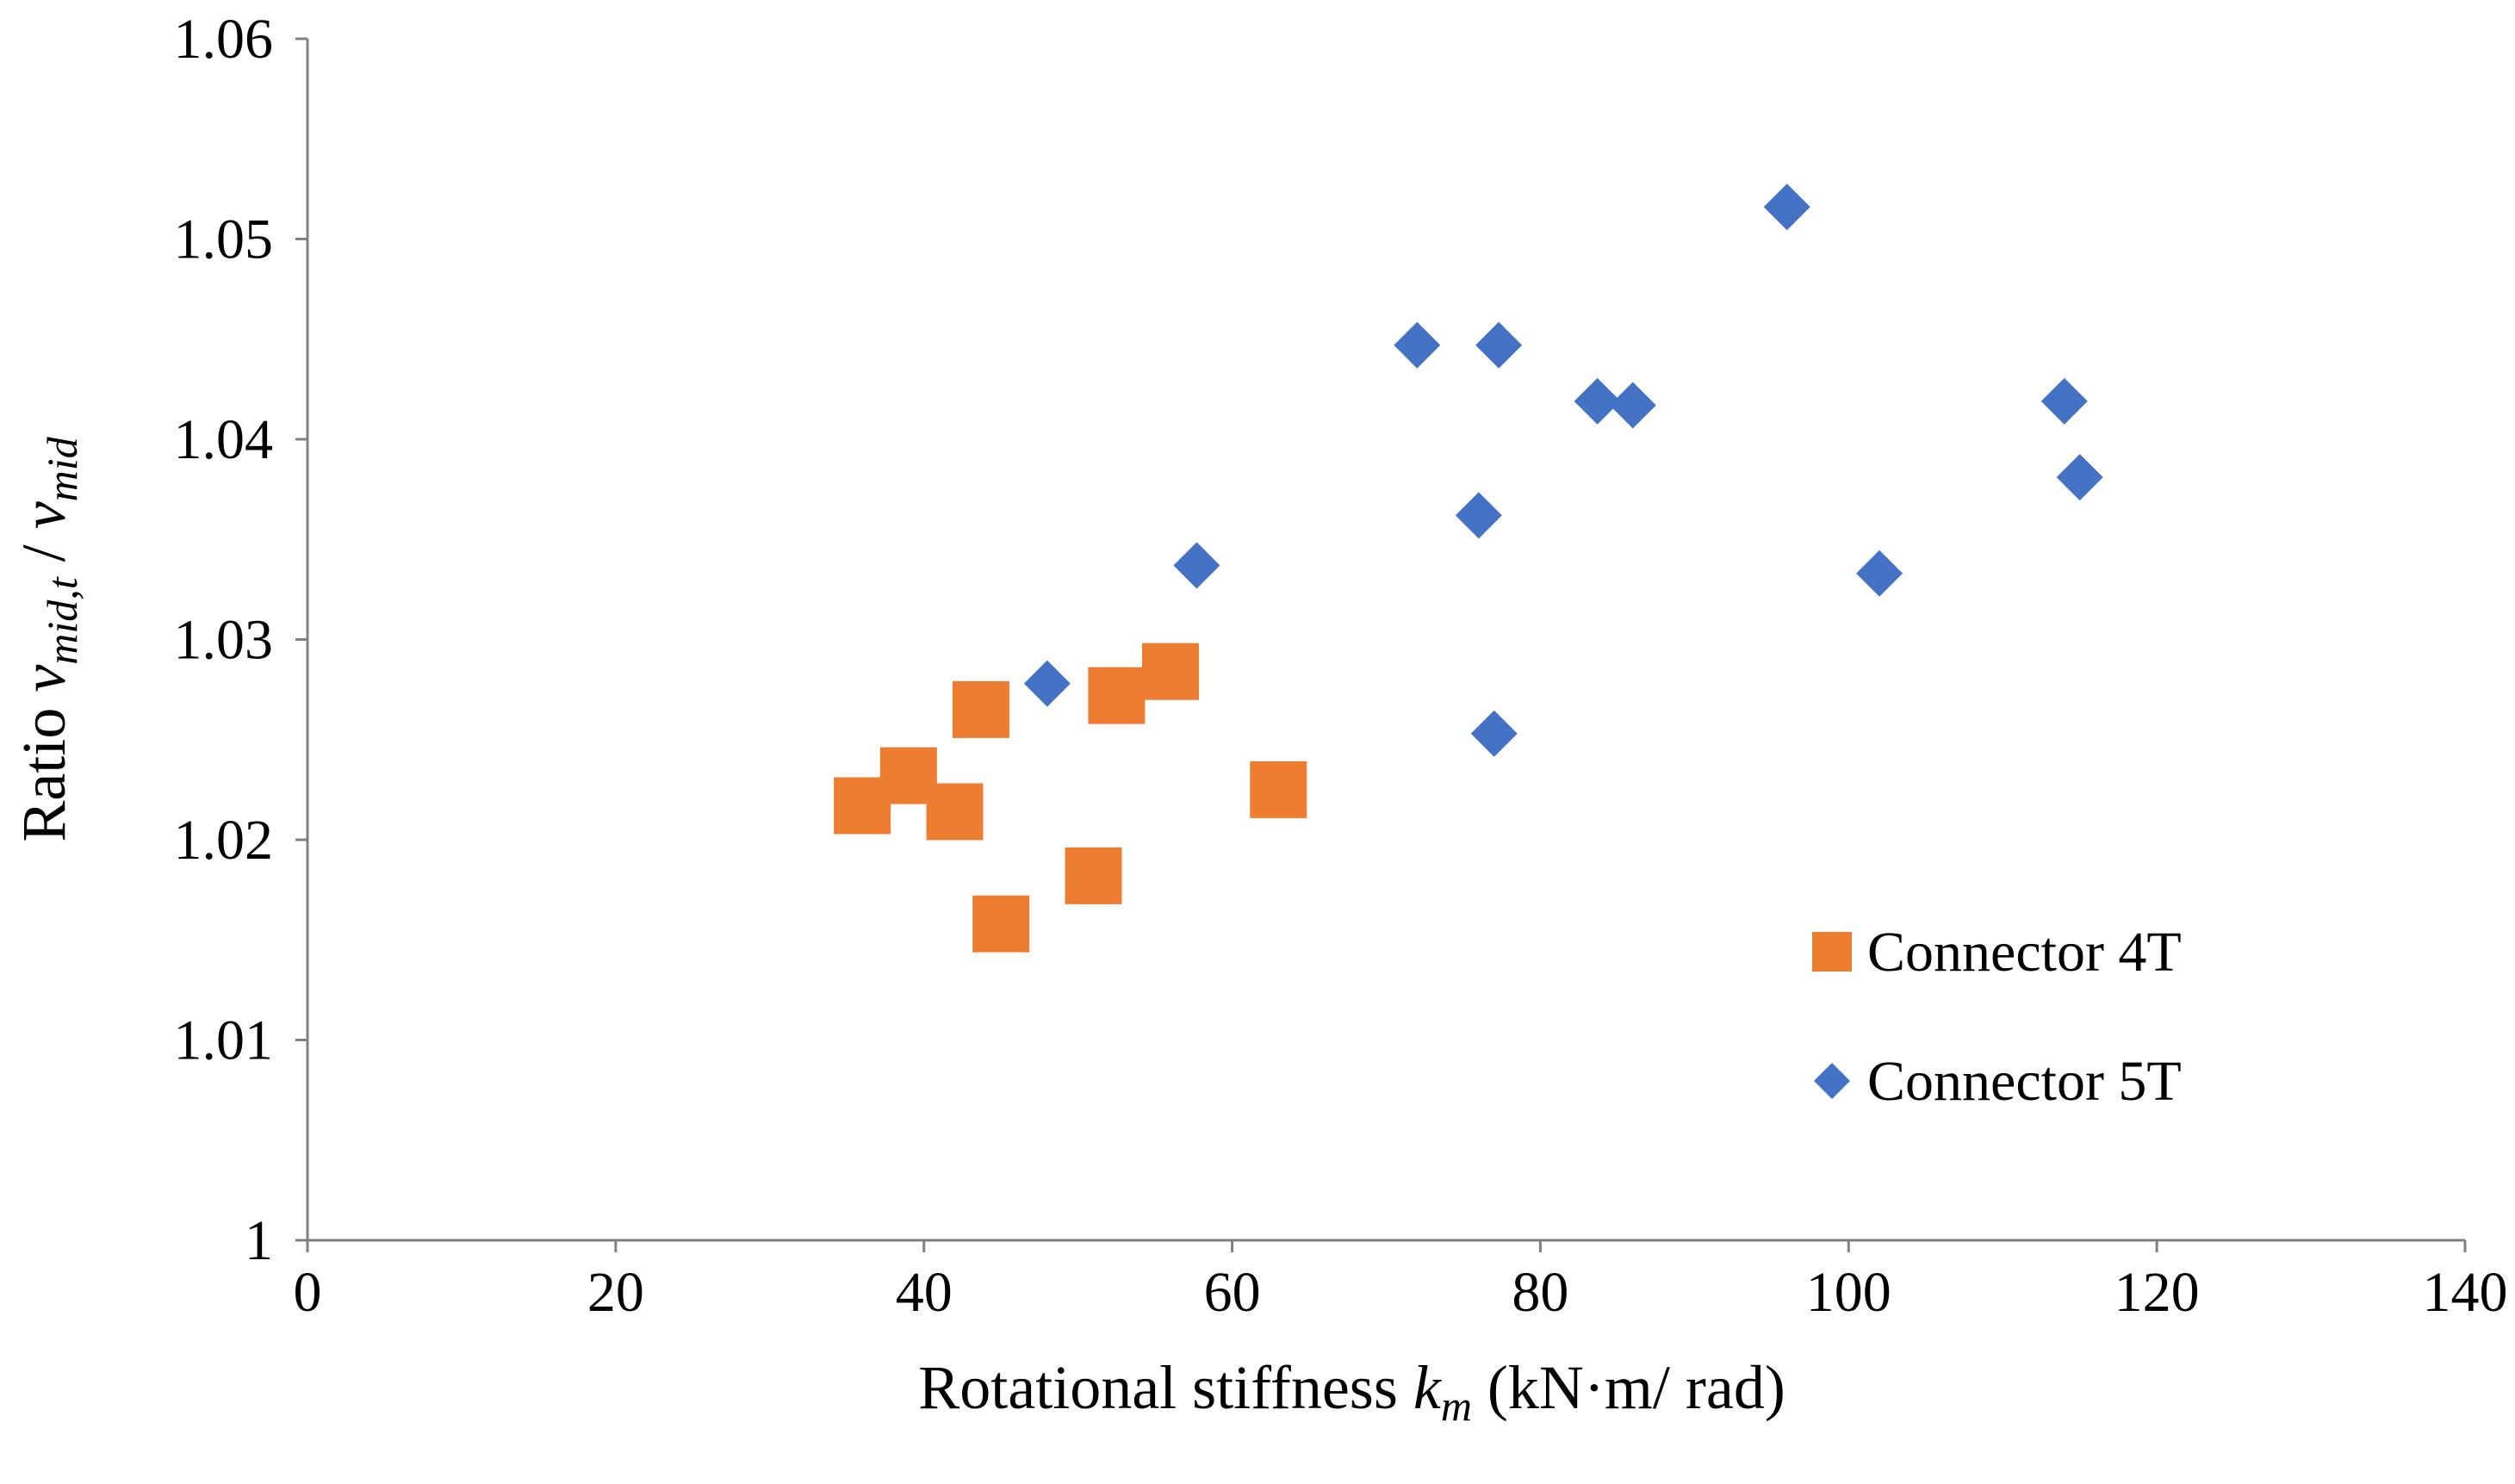 The width and height of the screenshot is (2515, 1484). I want to click on legend-marker-connector-4t, so click(1832, 952).